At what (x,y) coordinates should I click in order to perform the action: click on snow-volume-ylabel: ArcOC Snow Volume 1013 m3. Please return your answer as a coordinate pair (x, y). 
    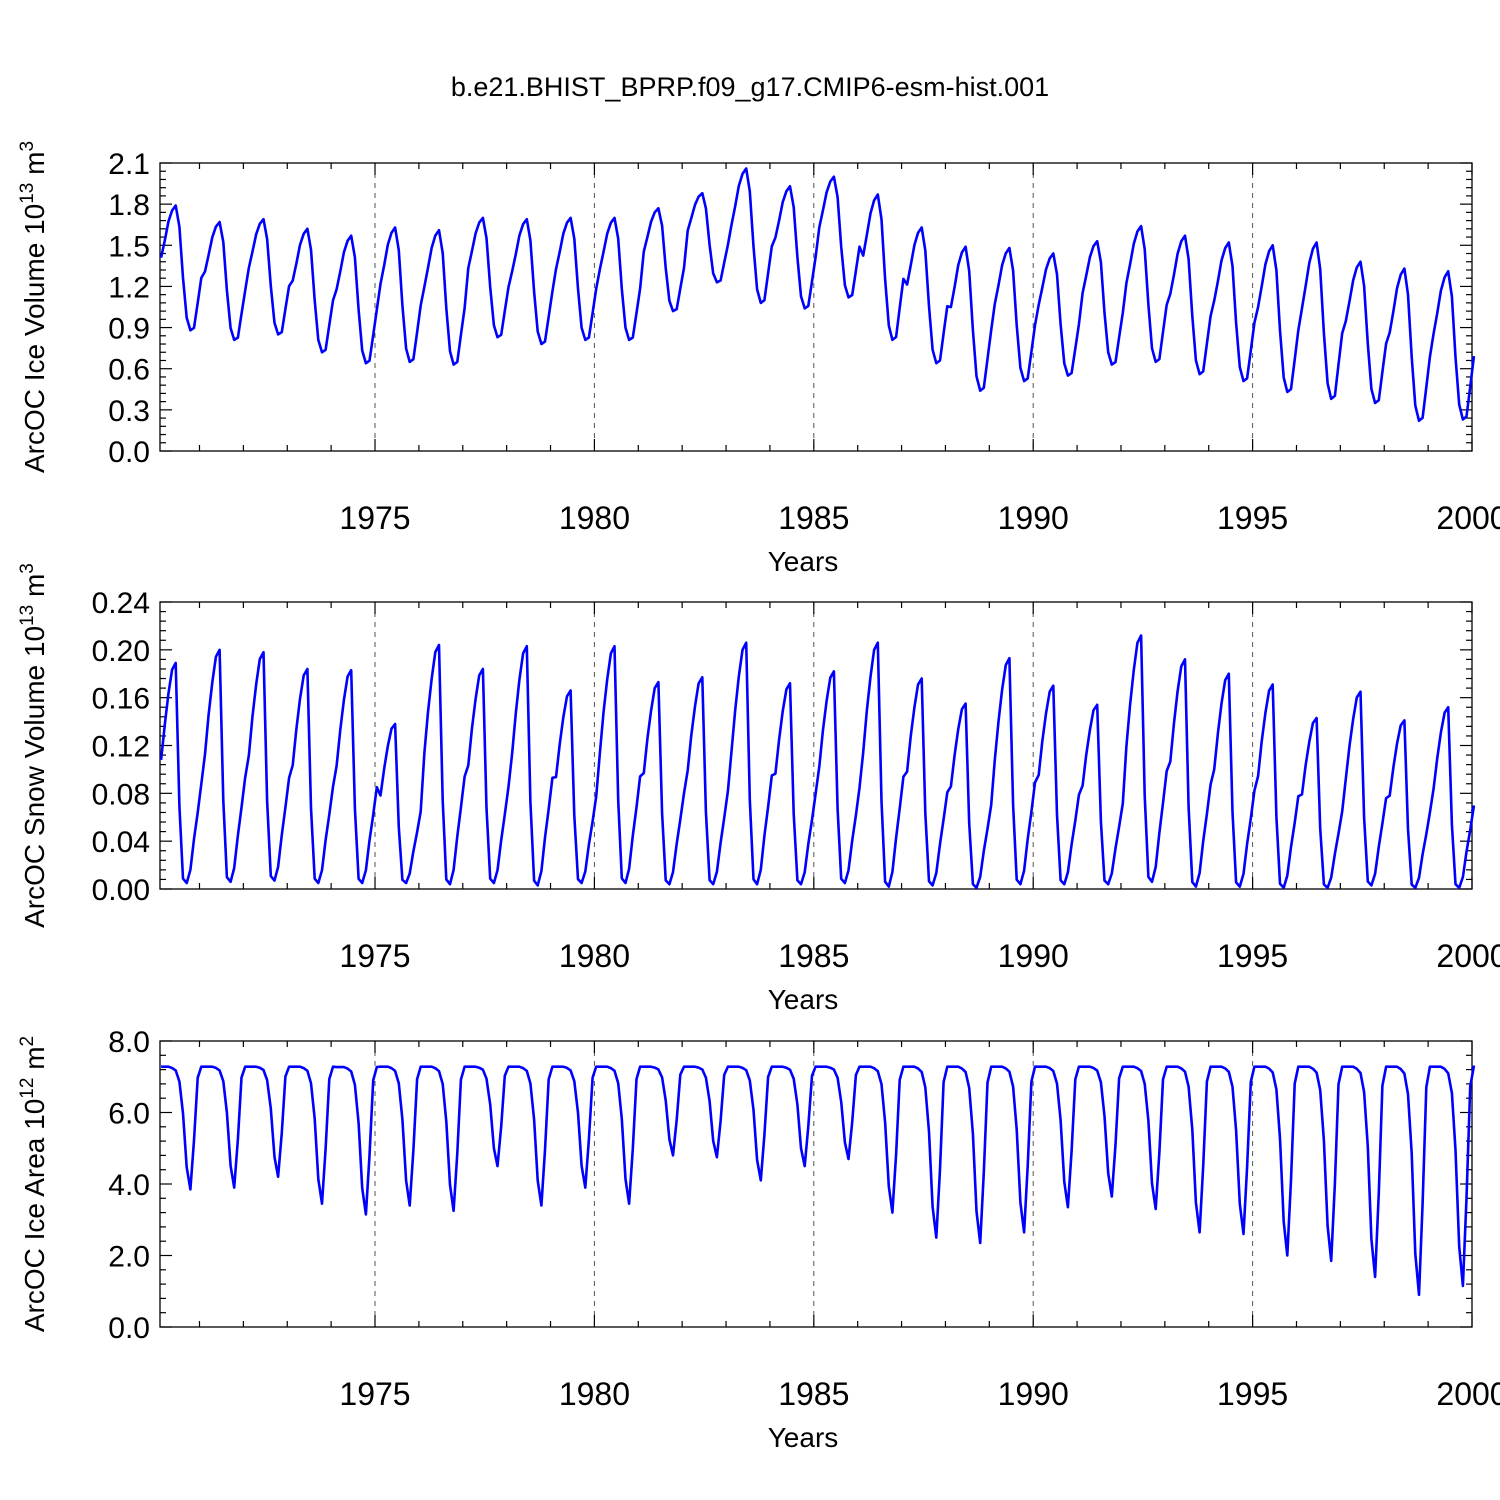
    Looking at the image, I should click on (33, 745).